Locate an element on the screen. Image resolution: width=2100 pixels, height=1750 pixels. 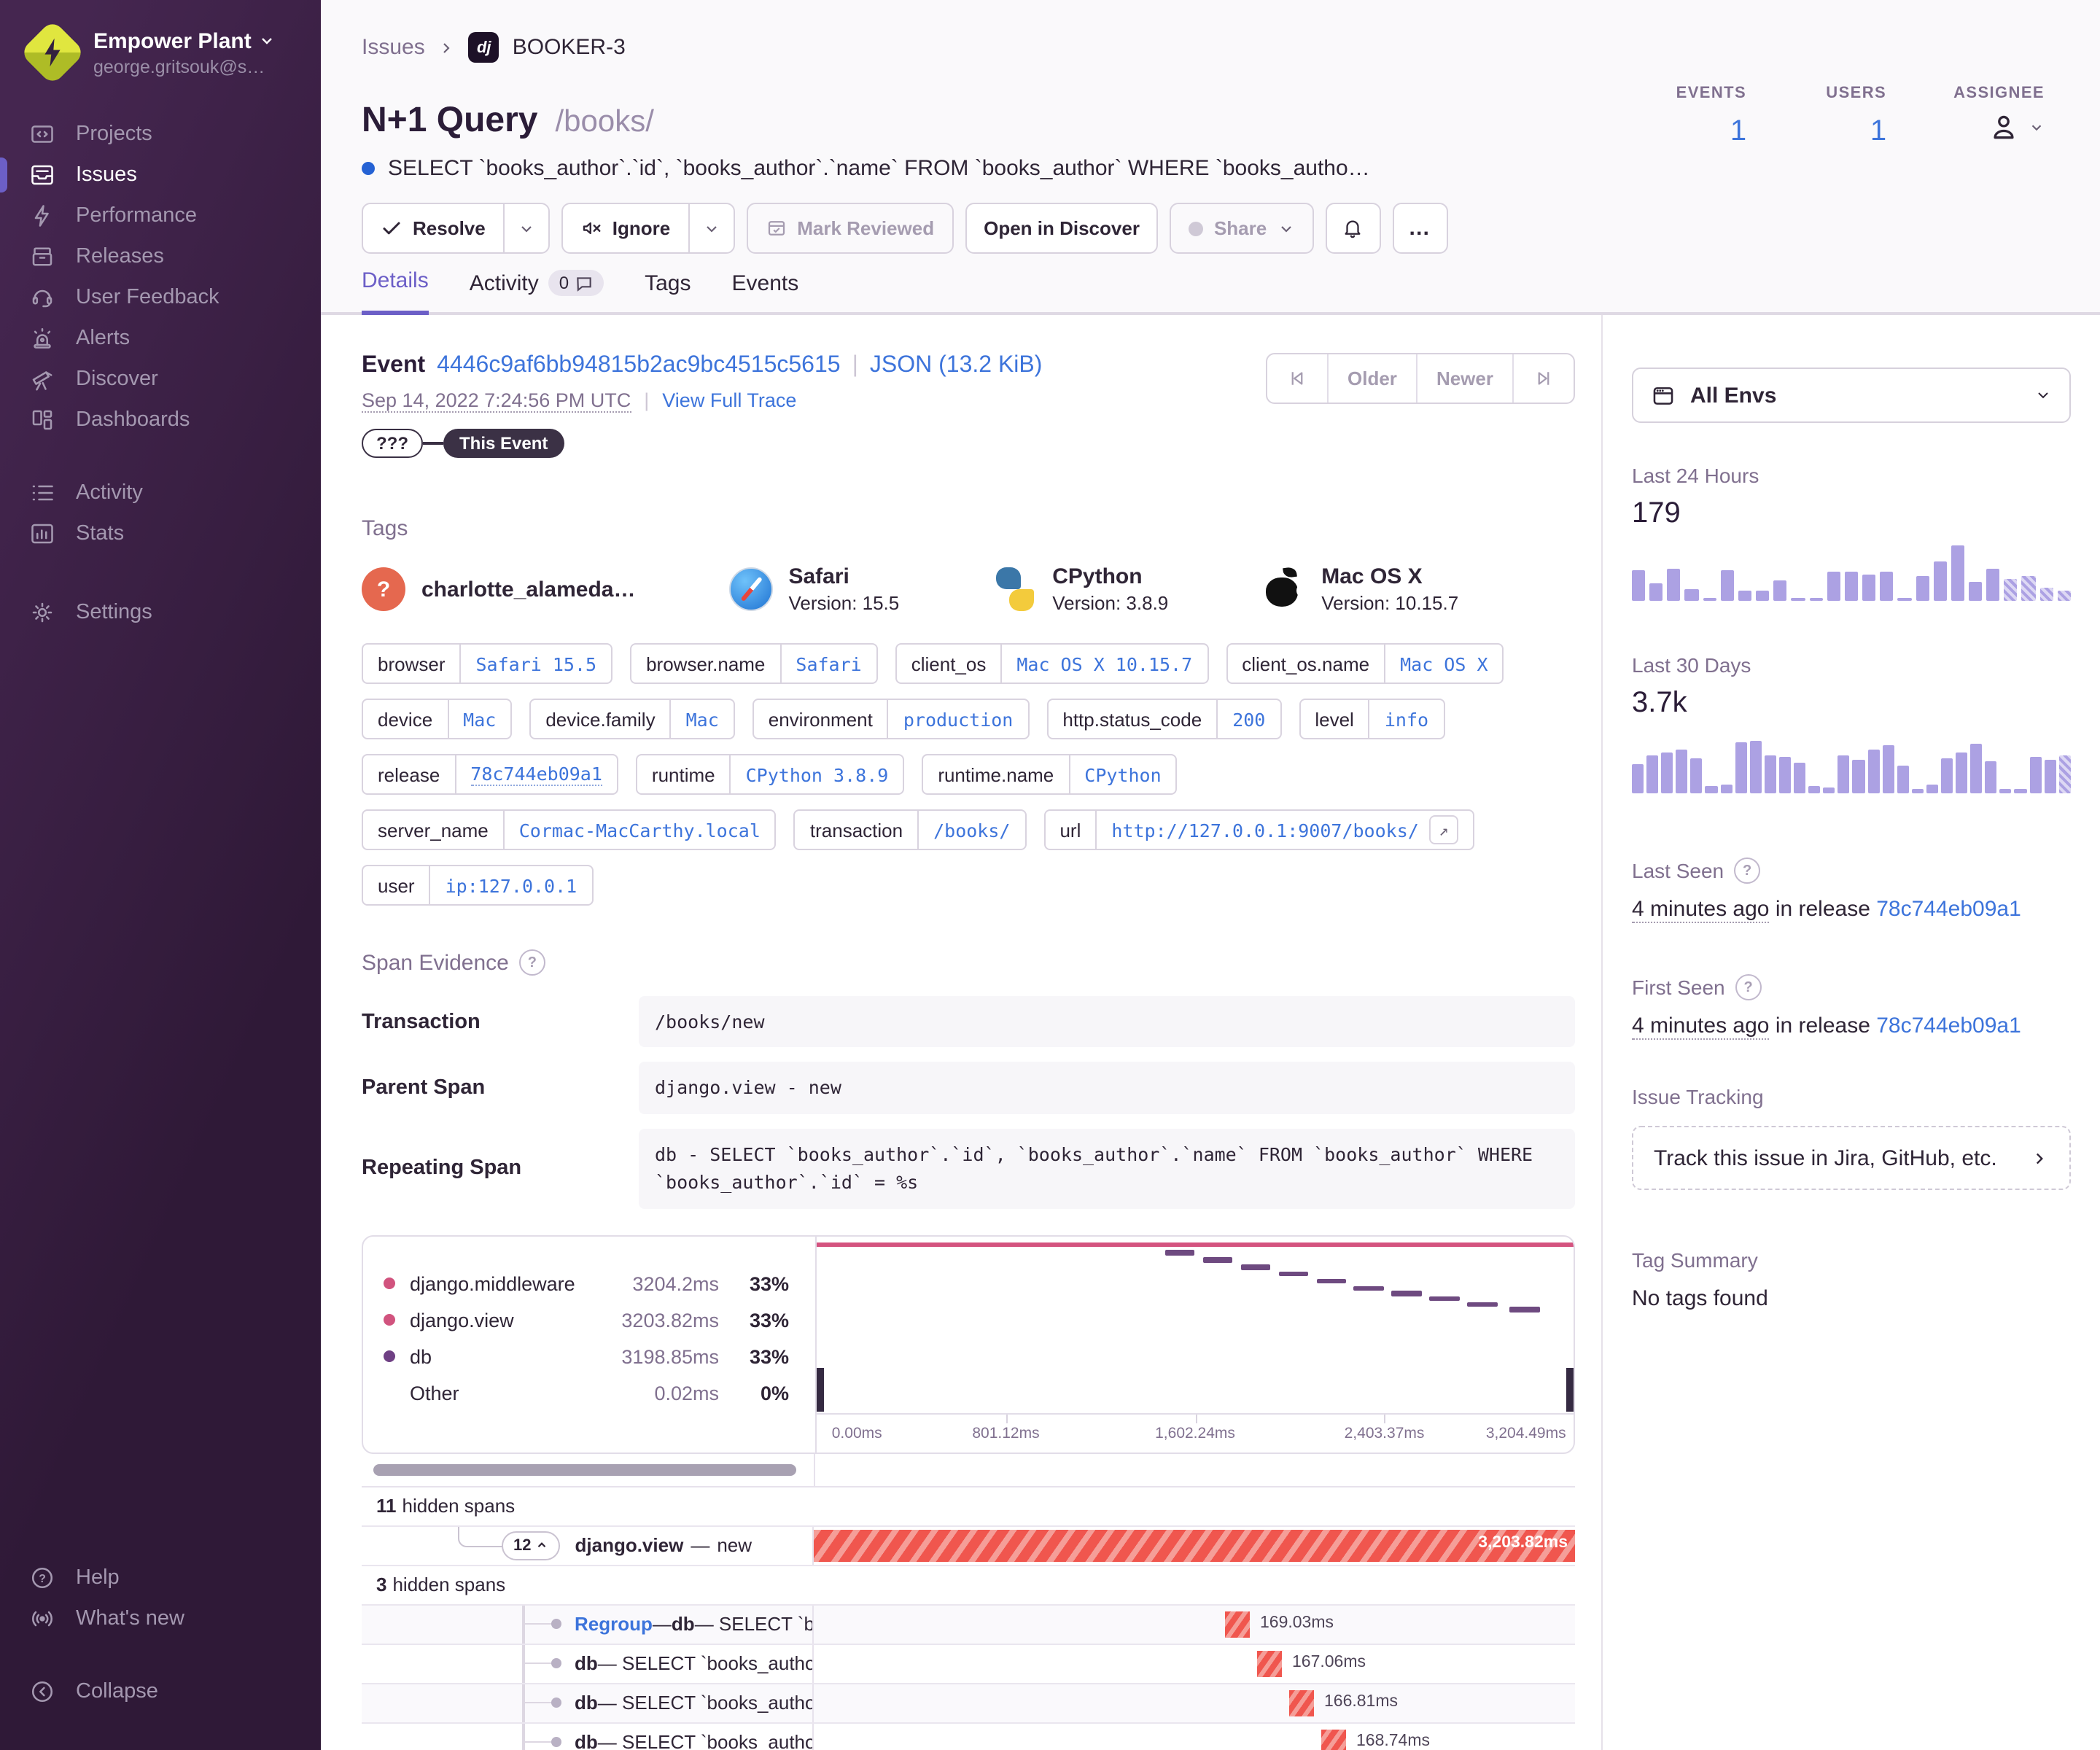
sidebar-item-activity: Activity is located at coordinates (160, 492).